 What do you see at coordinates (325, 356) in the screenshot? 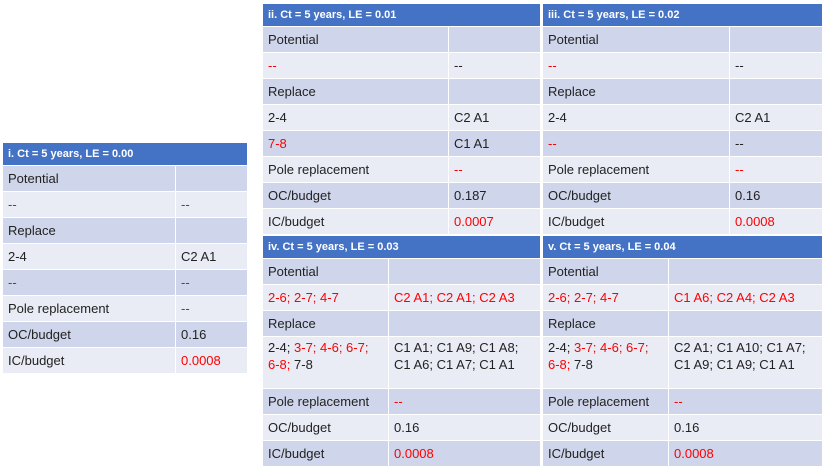
I see `cell-text: 2-4; 3-7; 4-6; 6-7; 6-8; 7-8` at bounding box center [325, 356].